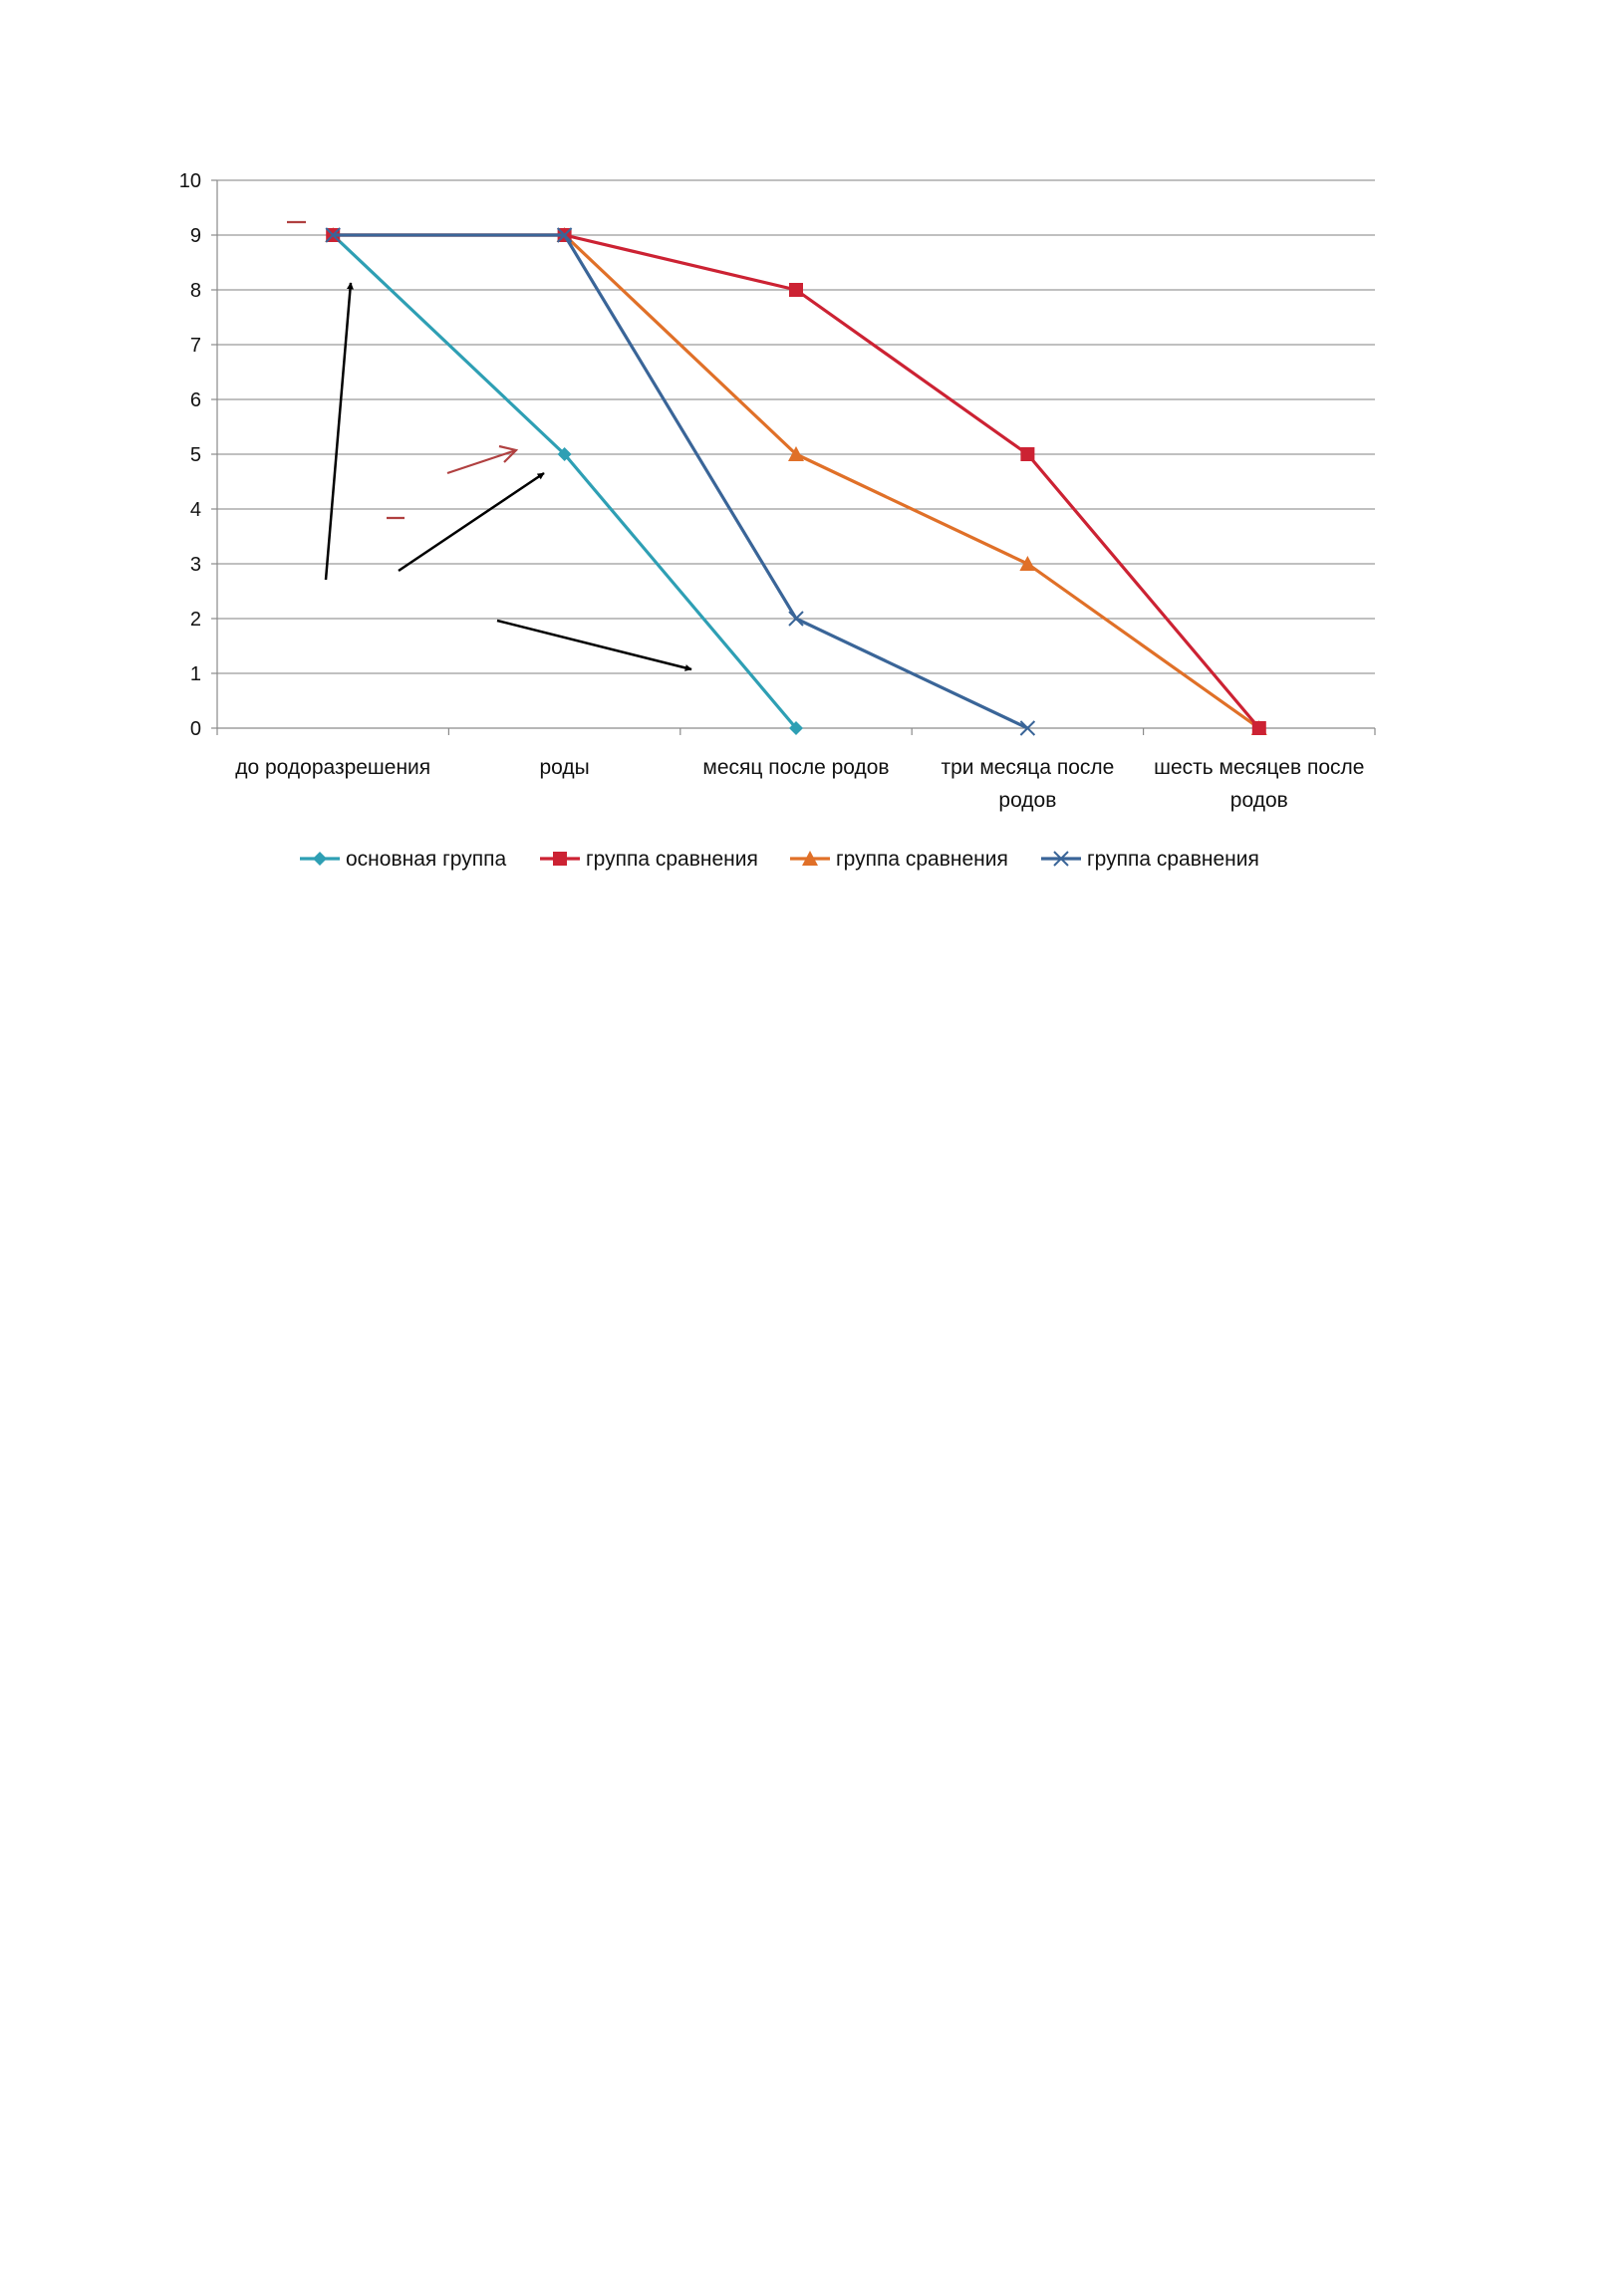 This screenshot has width=1623, height=2296. Describe the element at coordinates (195, 291) in the screenshot. I see `y-tick-label: 8` at that location.